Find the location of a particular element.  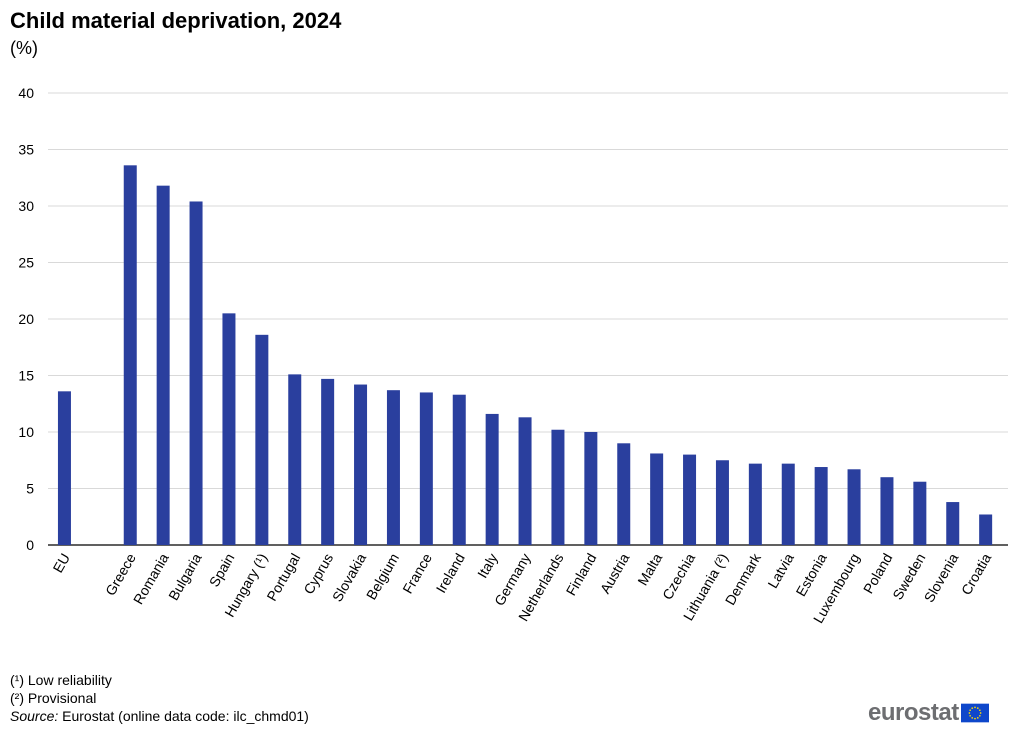

eu-flag-icon is located at coordinates (974, 713).